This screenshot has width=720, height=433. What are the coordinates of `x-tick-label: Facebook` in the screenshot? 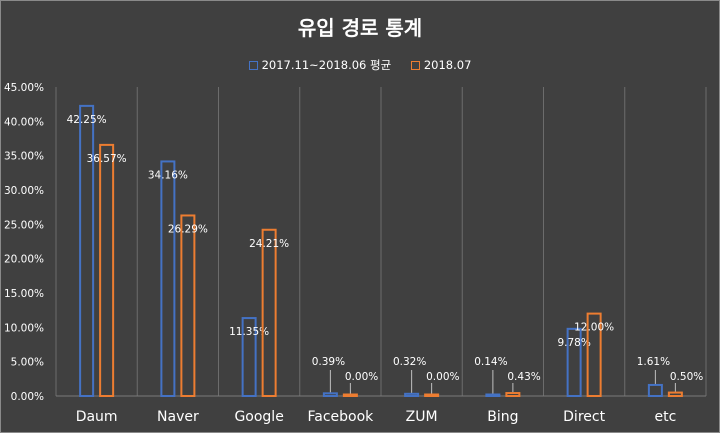 It's located at (340, 417).